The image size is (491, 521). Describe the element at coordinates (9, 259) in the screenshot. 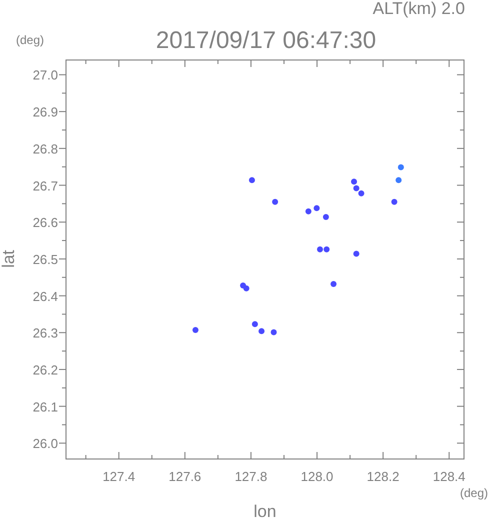

I see `y-axis-title: lat` at that location.